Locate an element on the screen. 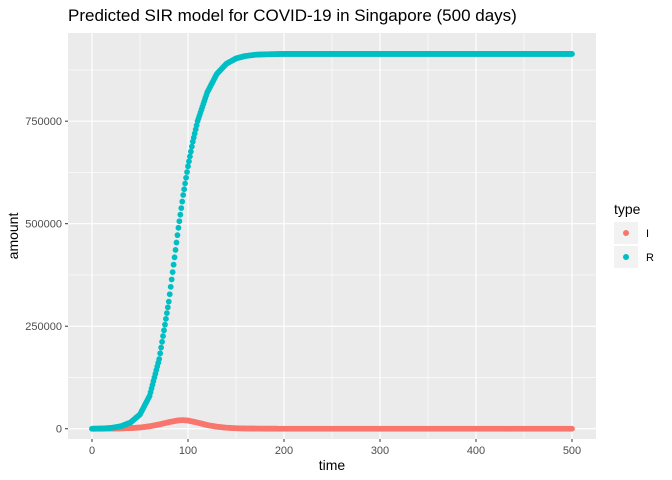 The height and width of the screenshot is (480, 672). legend-title: type is located at coordinates (627, 209).